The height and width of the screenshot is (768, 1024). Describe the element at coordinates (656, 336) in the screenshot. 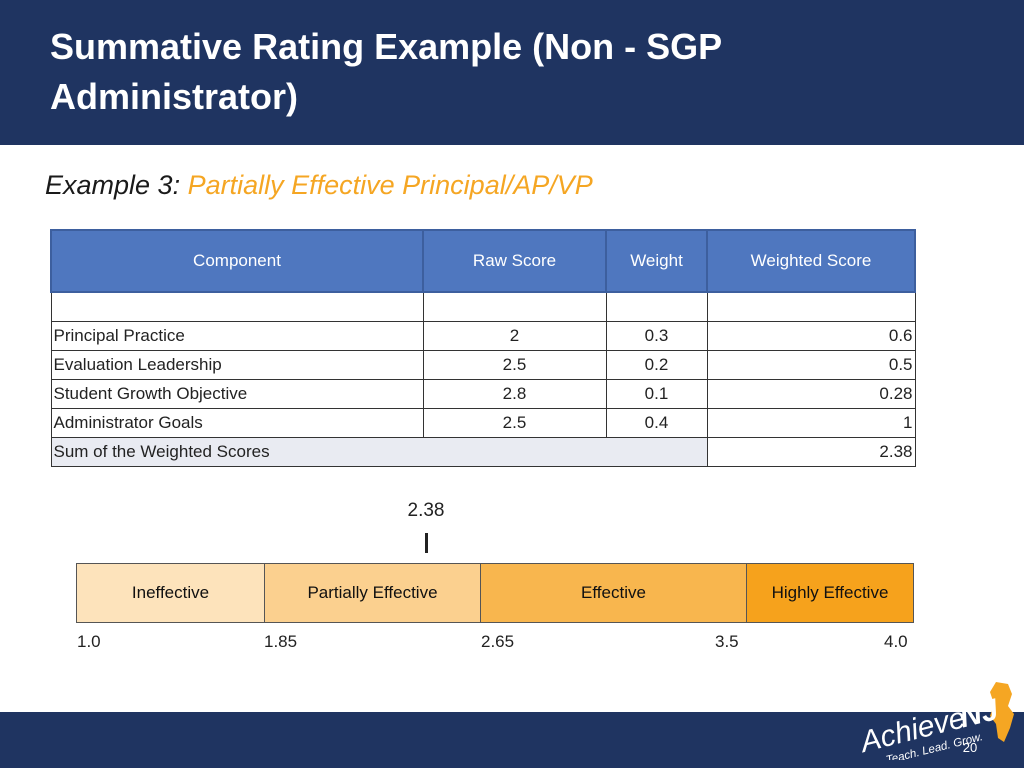

I see `weight-cell: 0.3` at that location.